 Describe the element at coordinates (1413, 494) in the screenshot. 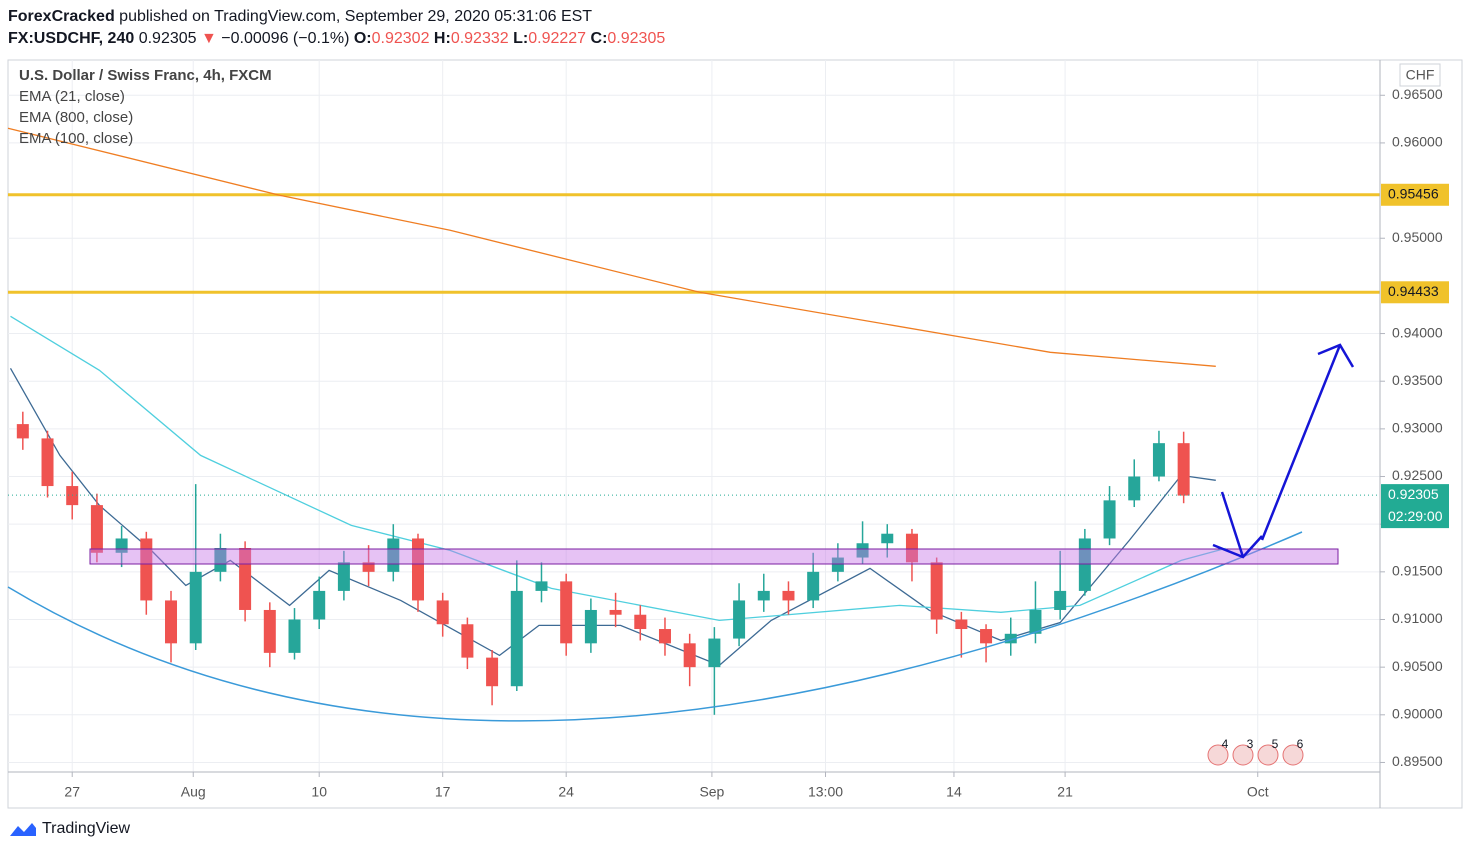

I see `last-price-label: 0.92305` at that location.